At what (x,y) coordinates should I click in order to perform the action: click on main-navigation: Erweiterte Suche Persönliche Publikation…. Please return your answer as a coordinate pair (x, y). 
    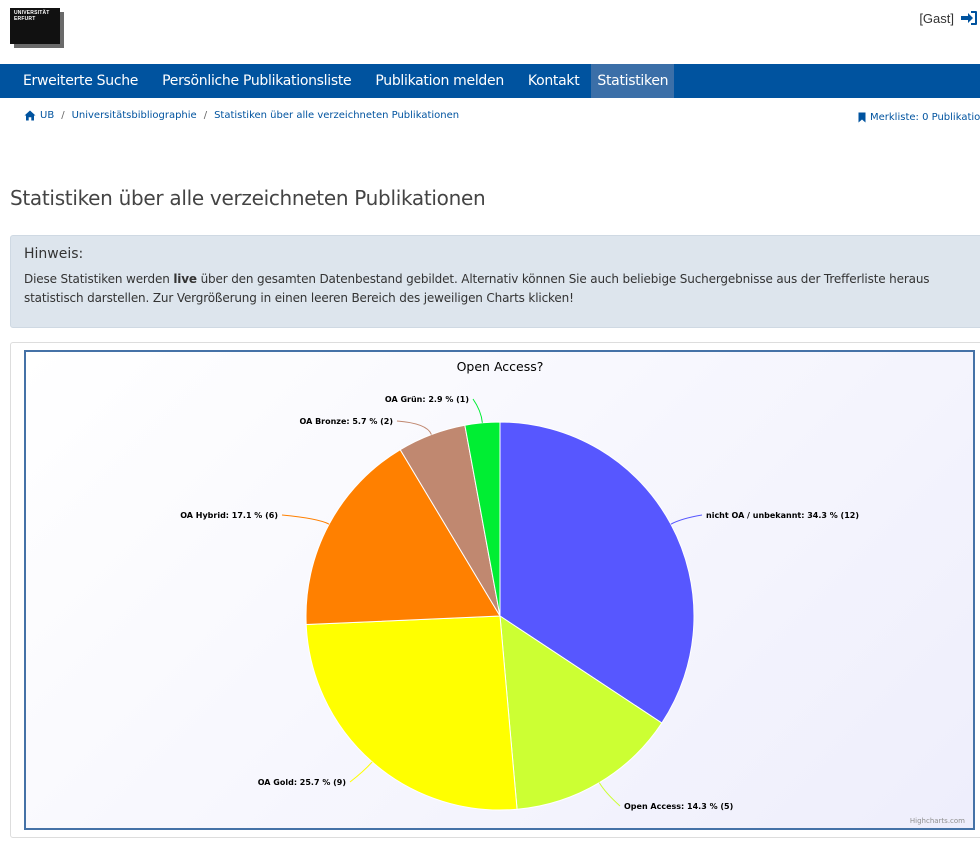
    Looking at the image, I should click on (490, 81).